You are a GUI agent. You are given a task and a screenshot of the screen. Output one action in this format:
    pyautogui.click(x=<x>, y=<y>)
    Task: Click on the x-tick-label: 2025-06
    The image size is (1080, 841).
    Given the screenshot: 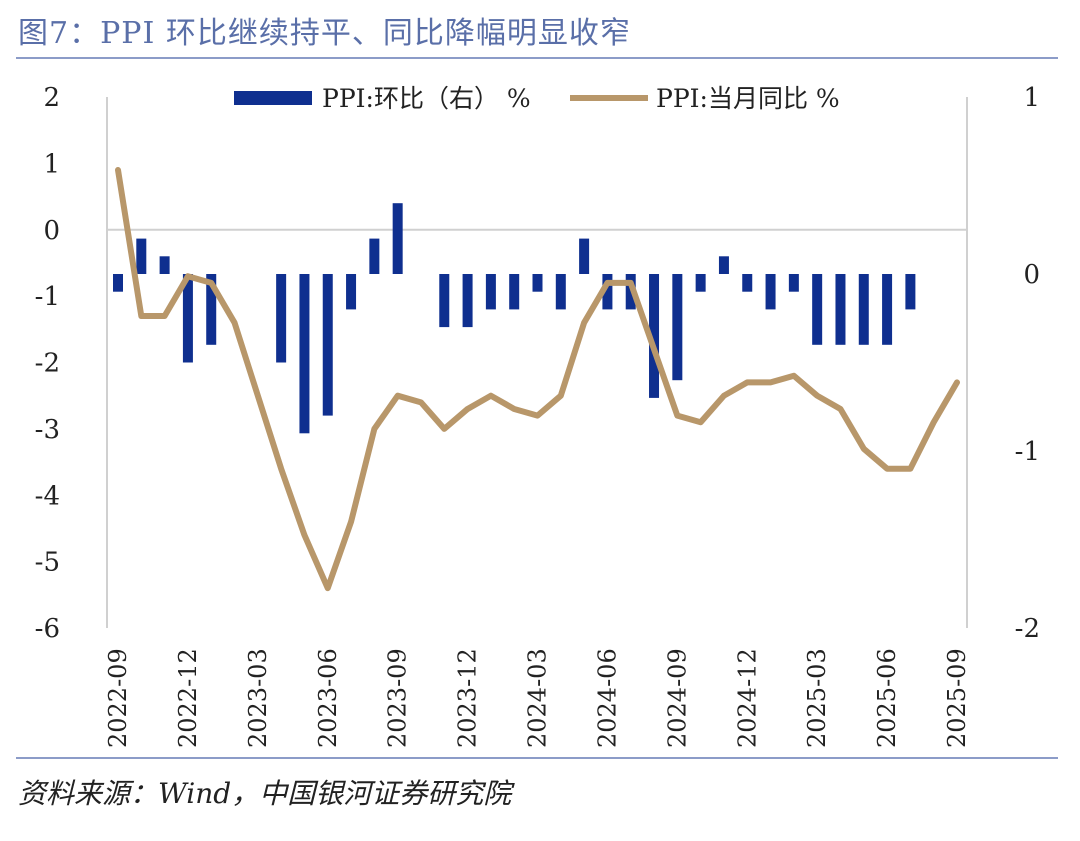 What is the action you would take?
    pyautogui.click(x=887, y=698)
    